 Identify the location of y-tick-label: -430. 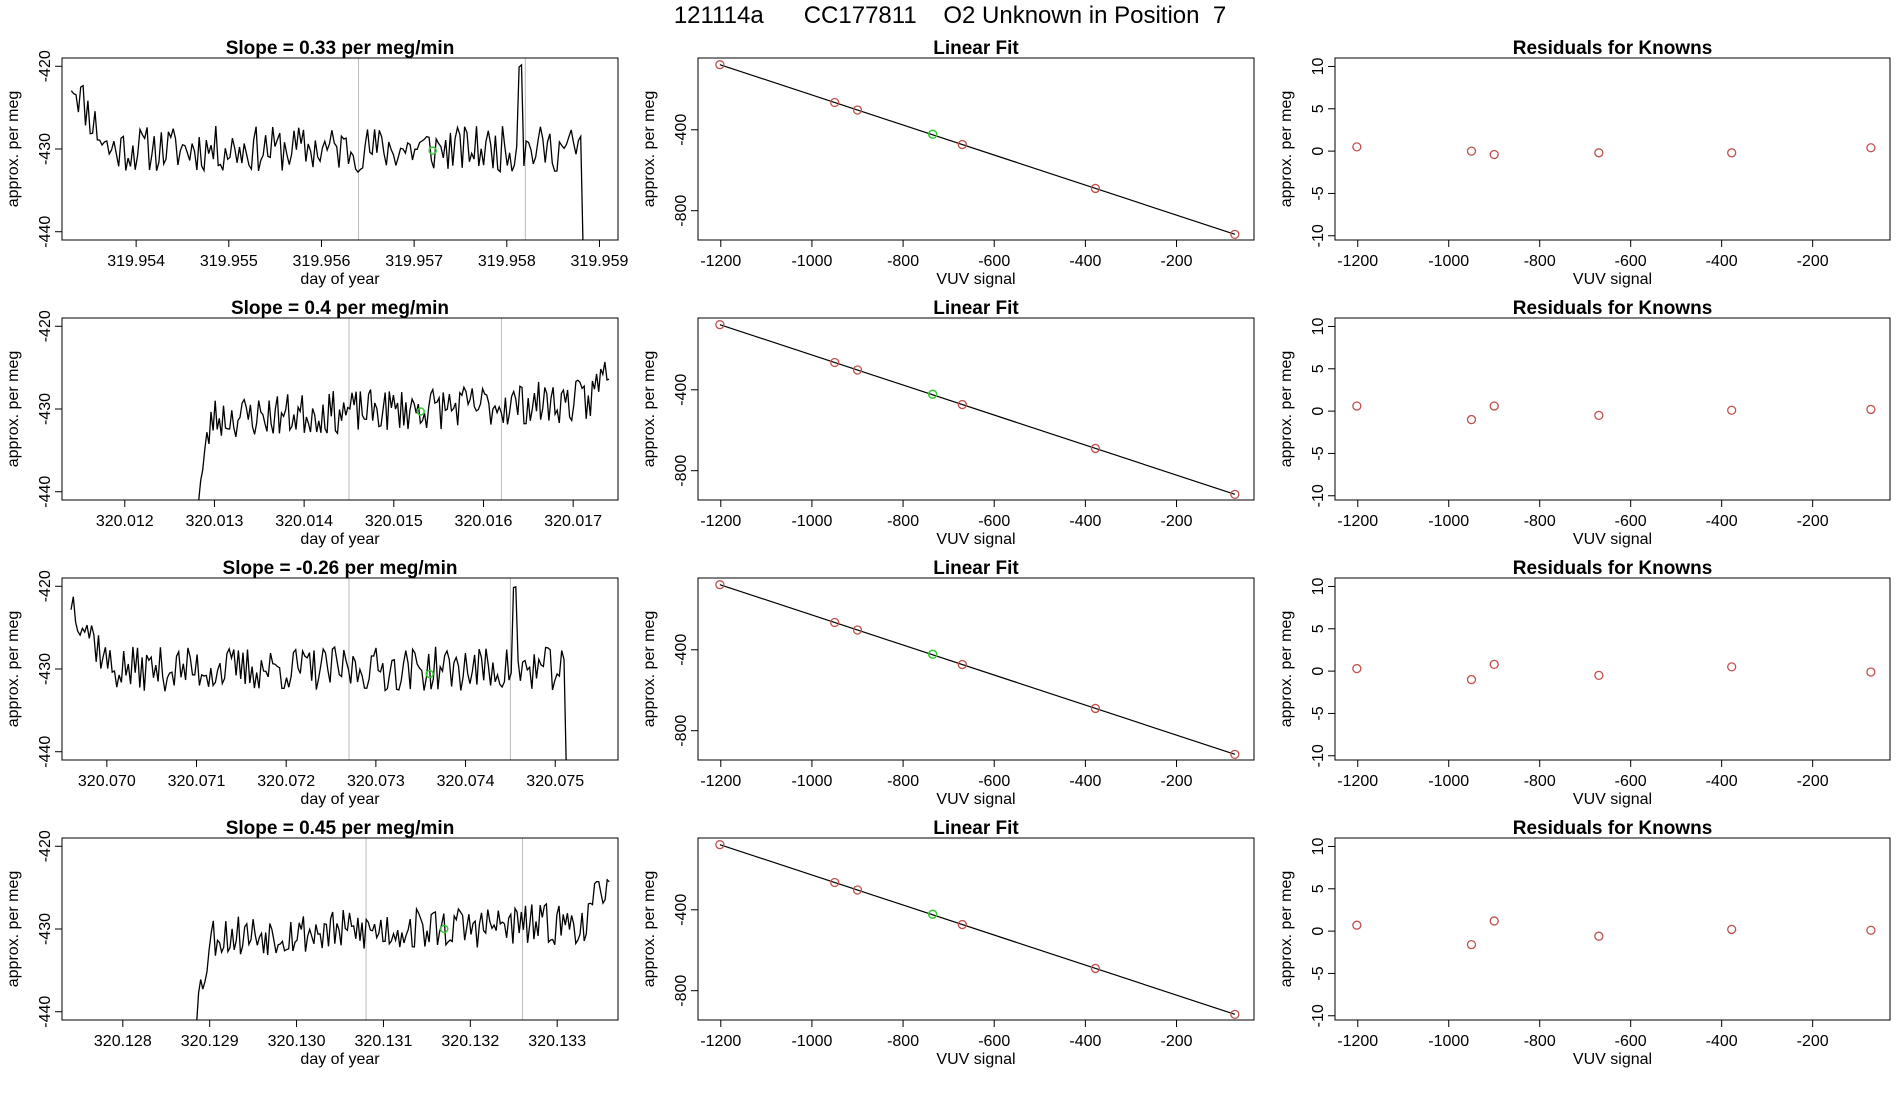
(45, 669).